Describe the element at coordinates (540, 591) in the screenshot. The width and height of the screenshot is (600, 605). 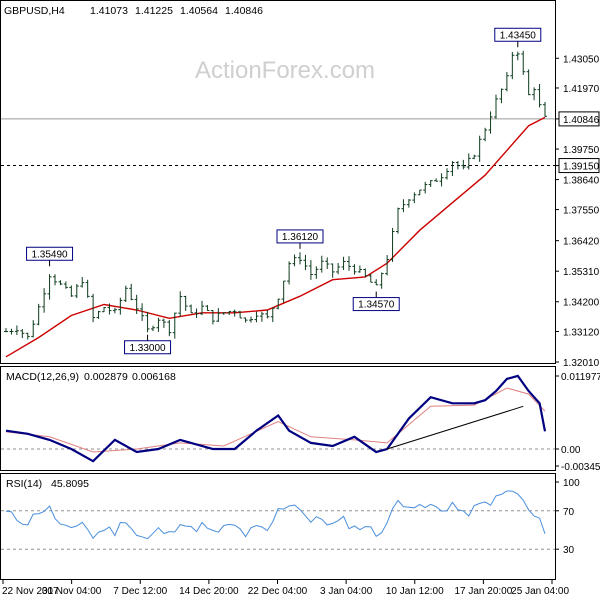
I see `time-axis-label: 25 Jan 04:00` at that location.